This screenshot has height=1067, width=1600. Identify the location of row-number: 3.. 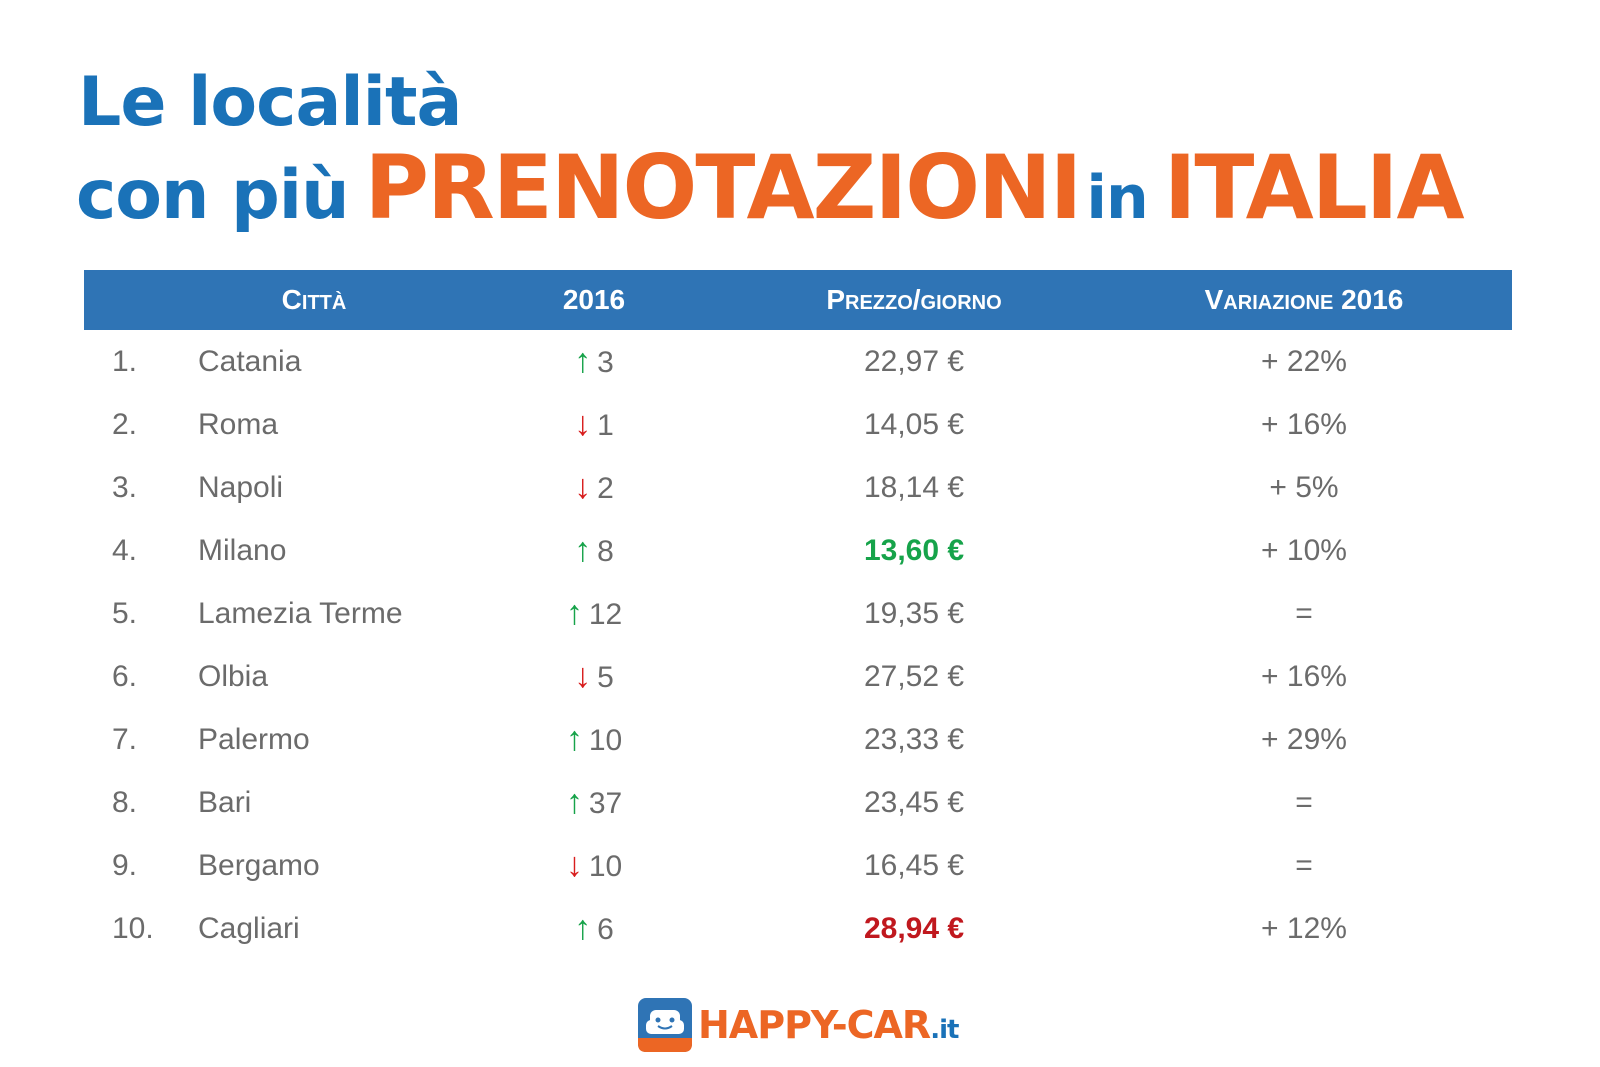
(125, 487).